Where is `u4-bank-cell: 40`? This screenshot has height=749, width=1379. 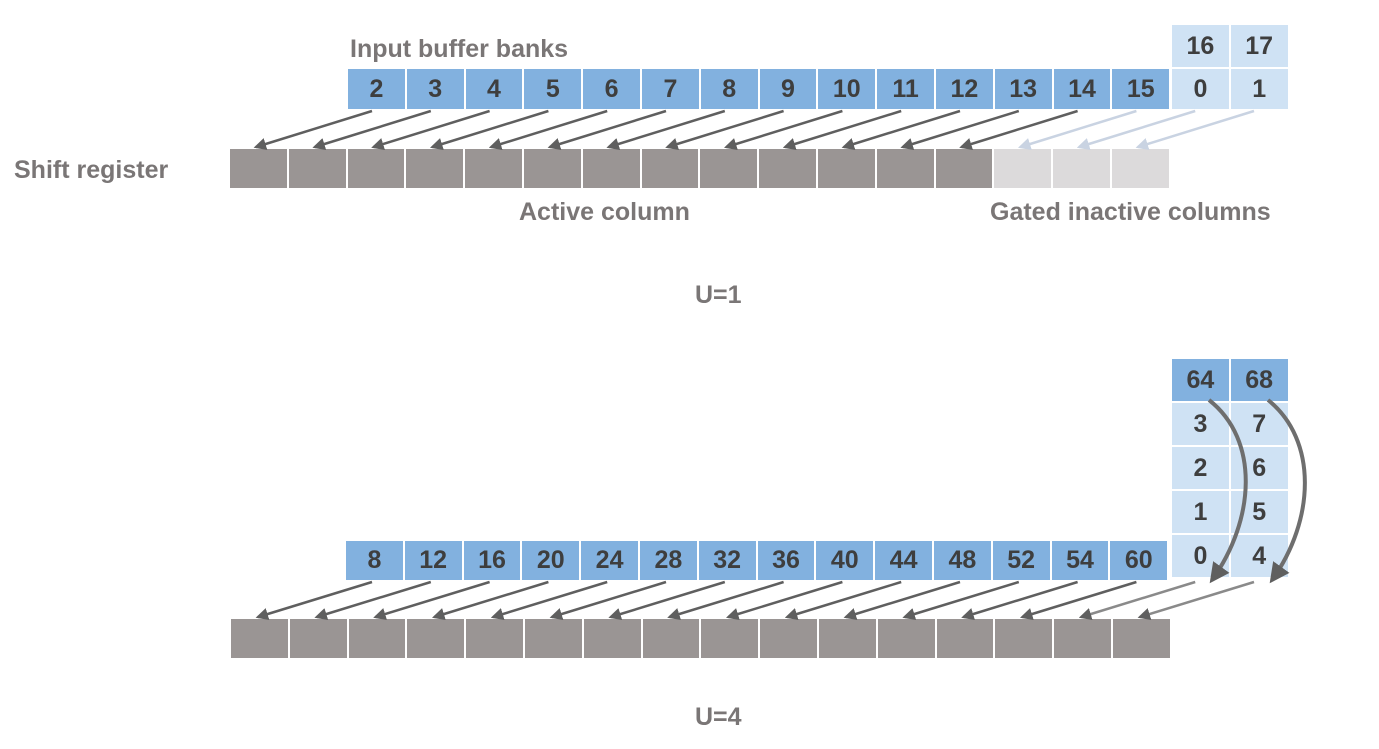
u4-bank-cell: 40 is located at coordinates (845, 560).